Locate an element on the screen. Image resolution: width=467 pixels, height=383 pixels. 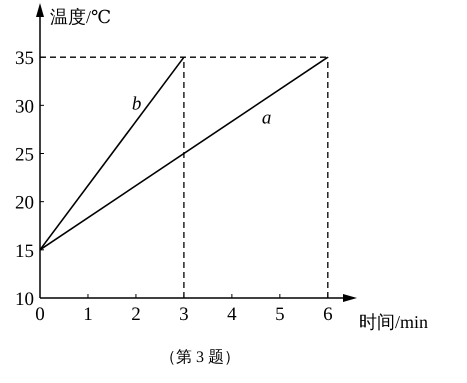
x-tick-label: 3 is located at coordinates (184, 314).